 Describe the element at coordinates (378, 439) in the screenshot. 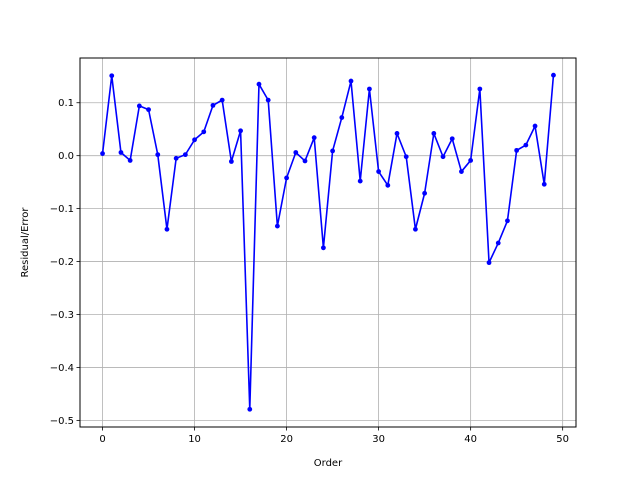

I see `x-tick-label: 30` at that location.